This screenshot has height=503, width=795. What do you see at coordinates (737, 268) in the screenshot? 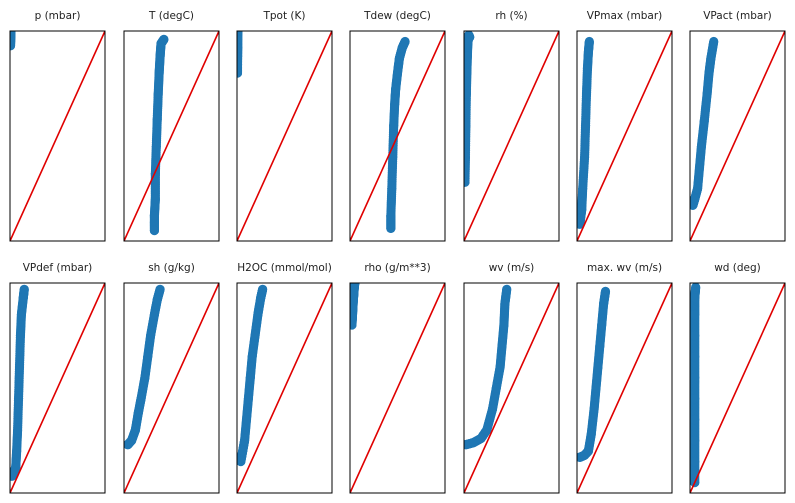
I see `subplot-title: wd (deg)` at bounding box center [737, 268].